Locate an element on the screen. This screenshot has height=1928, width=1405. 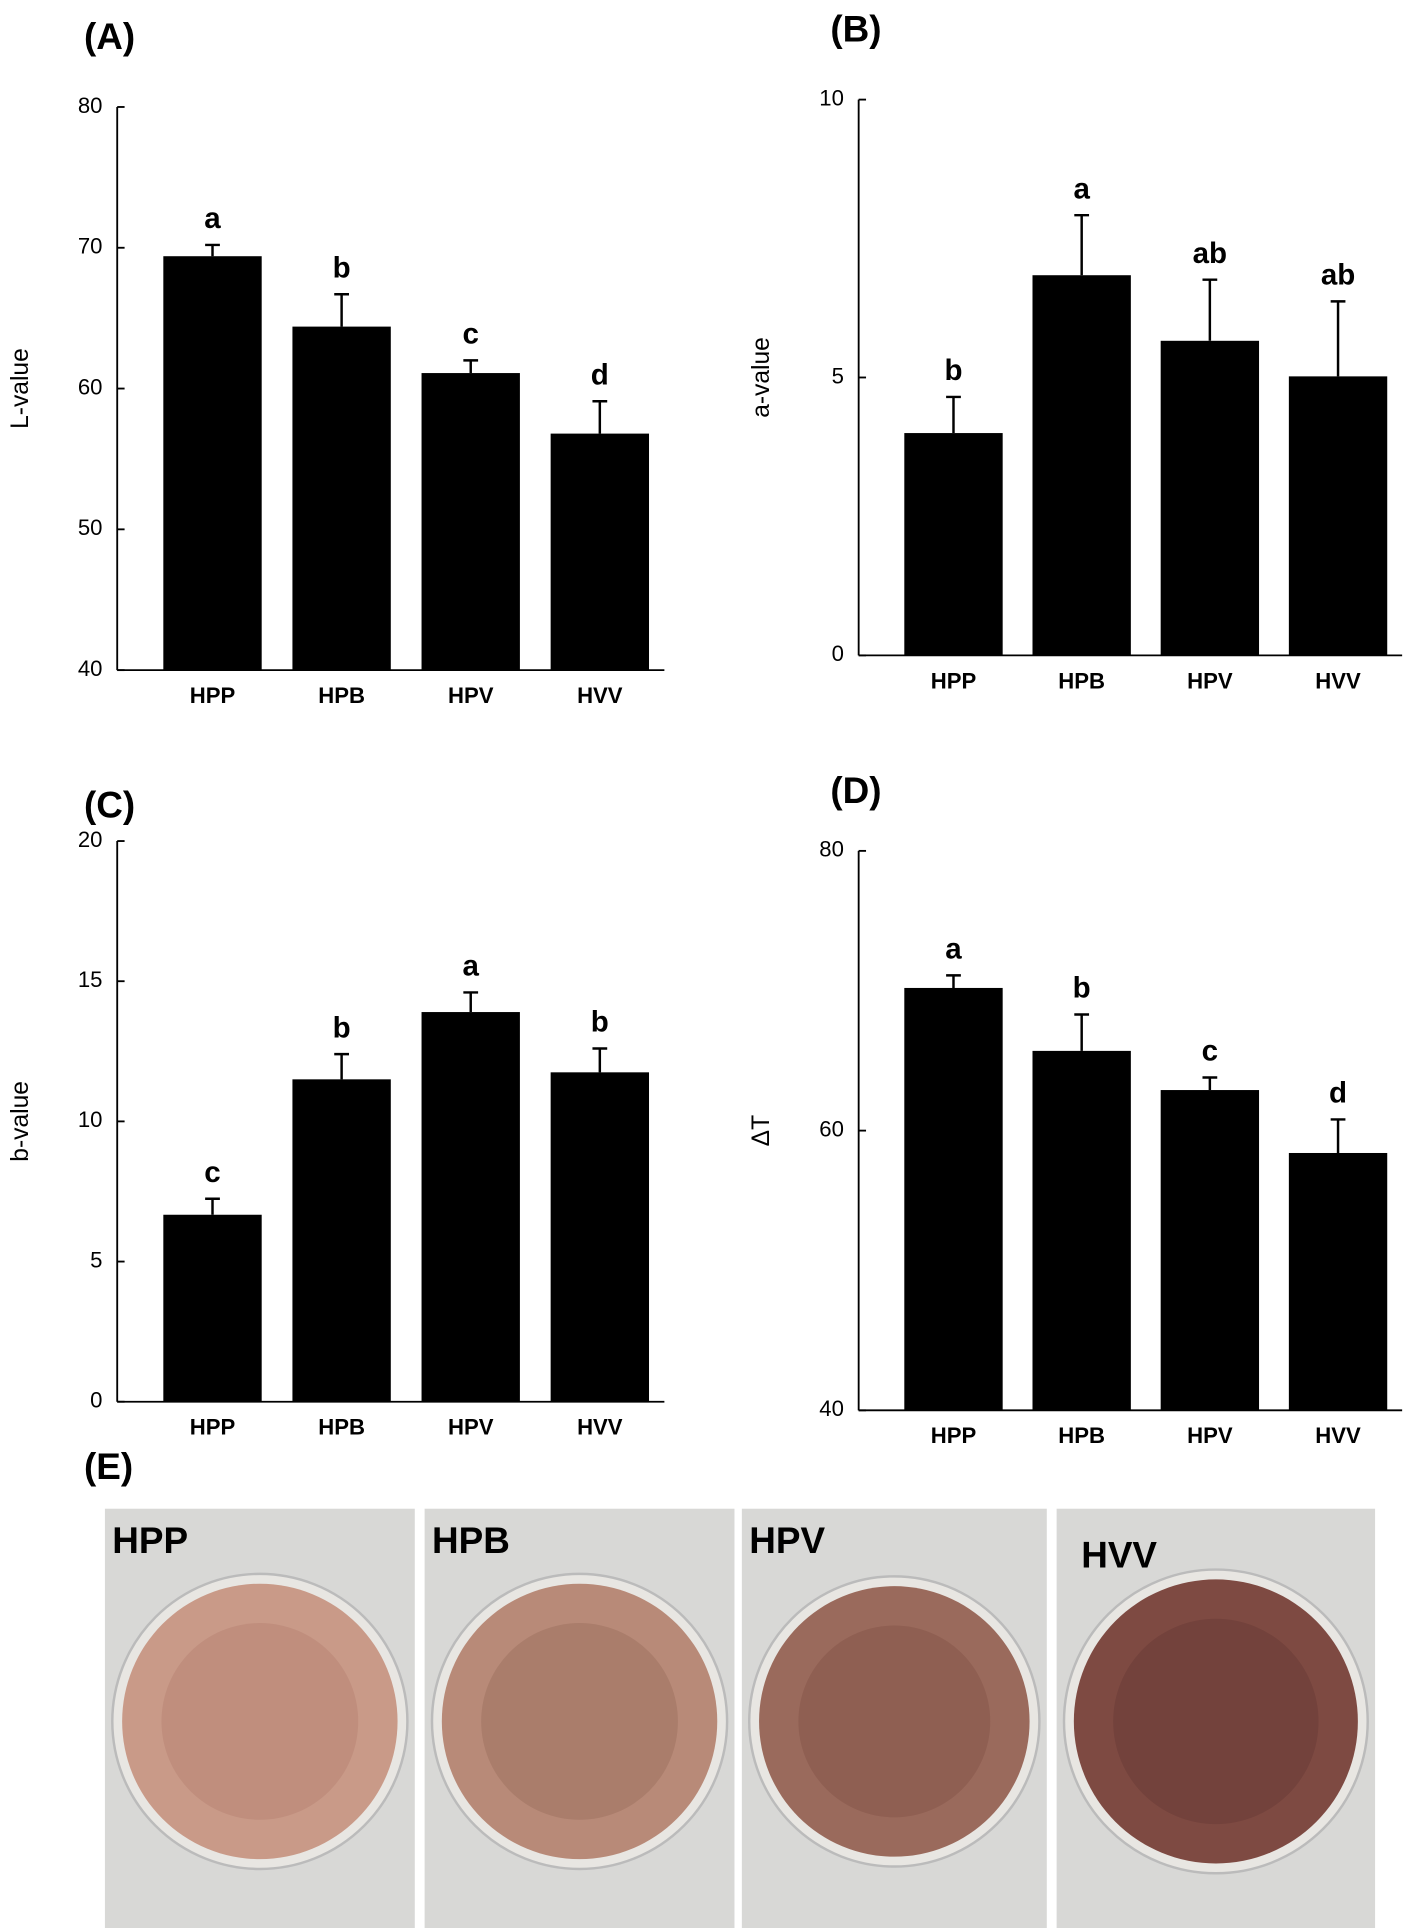
photo-label: HPV is located at coordinates (787, 1540).